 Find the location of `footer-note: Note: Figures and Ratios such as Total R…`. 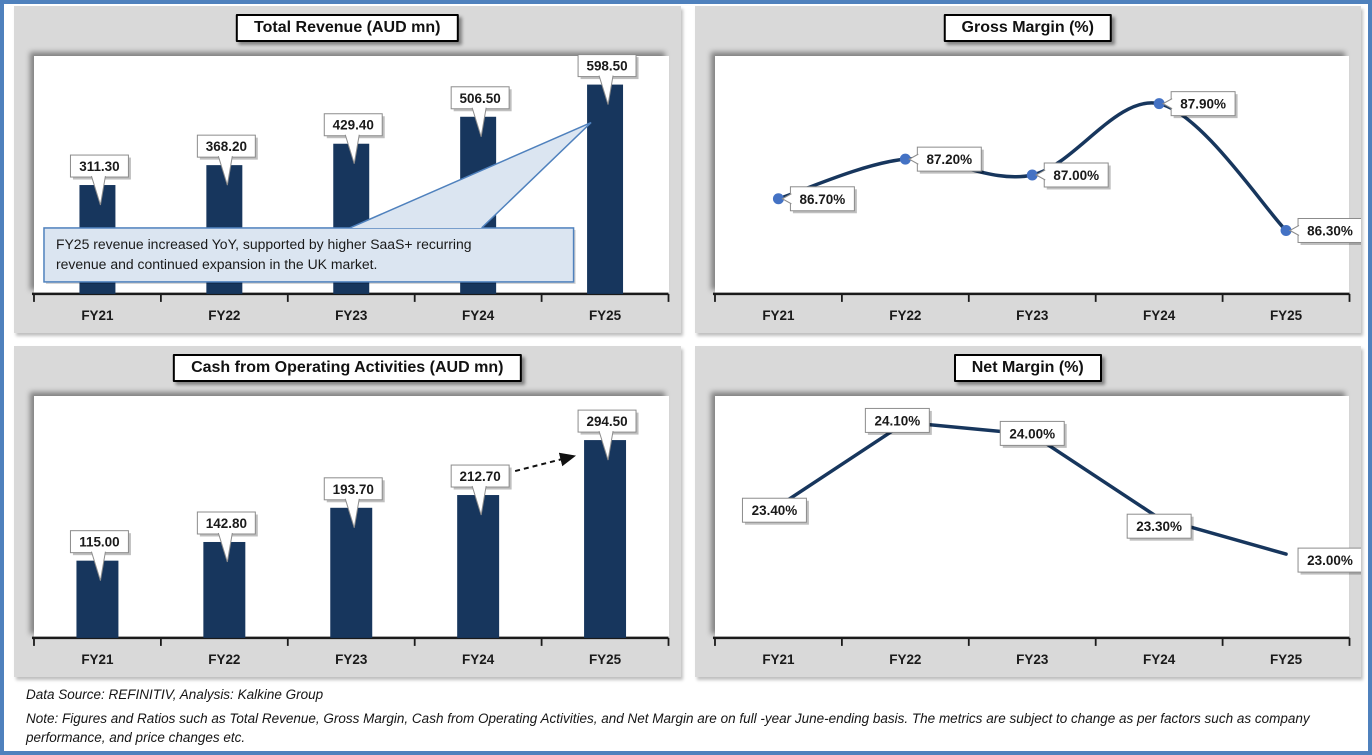

footer-note: Note: Figures and Ratios such as Total R… is located at coordinates (668, 728).